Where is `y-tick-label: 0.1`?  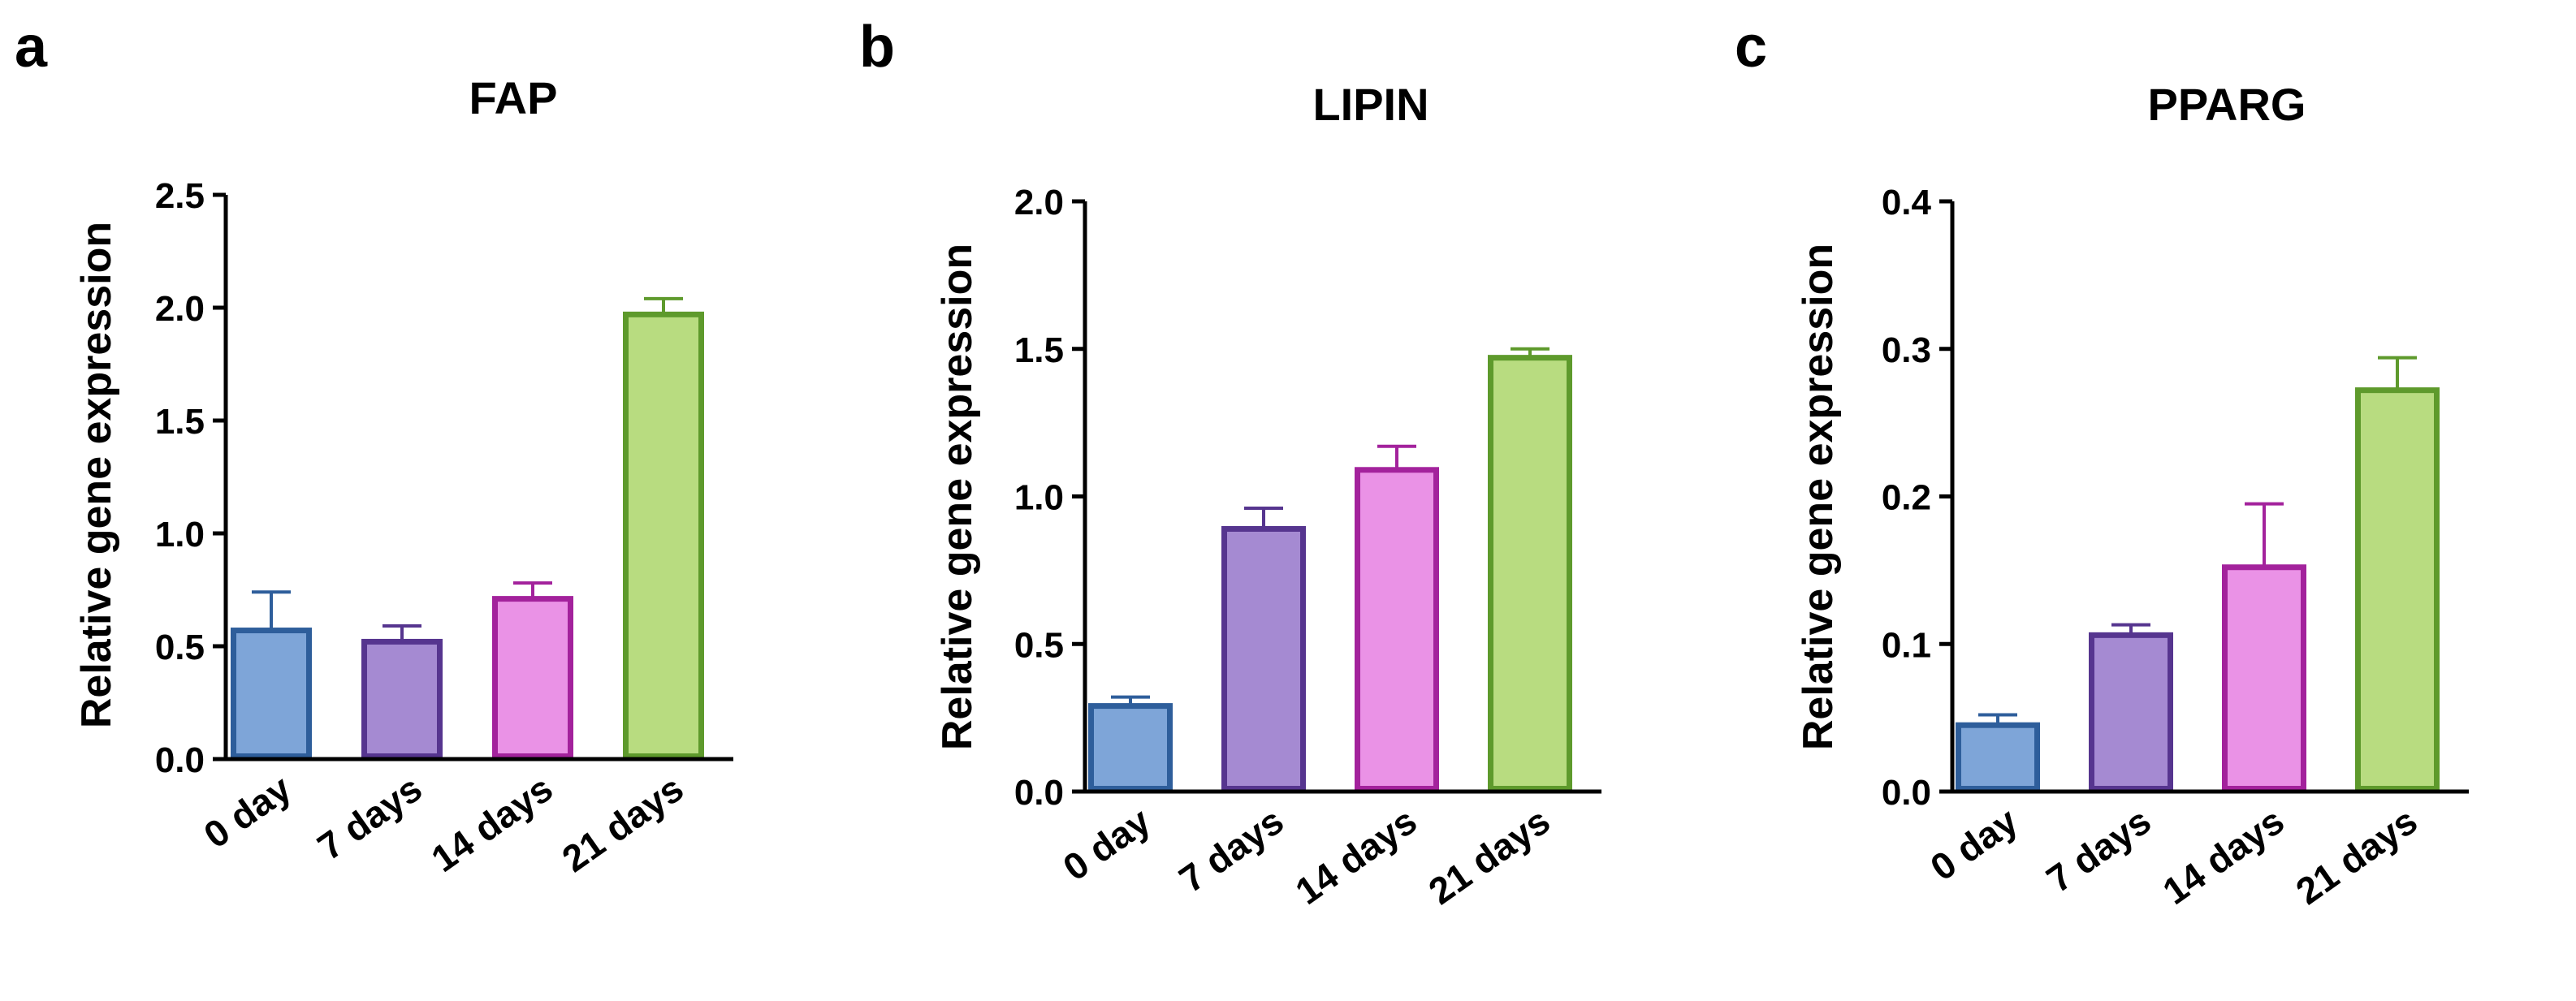 y-tick-label: 0.1 is located at coordinates (1907, 645).